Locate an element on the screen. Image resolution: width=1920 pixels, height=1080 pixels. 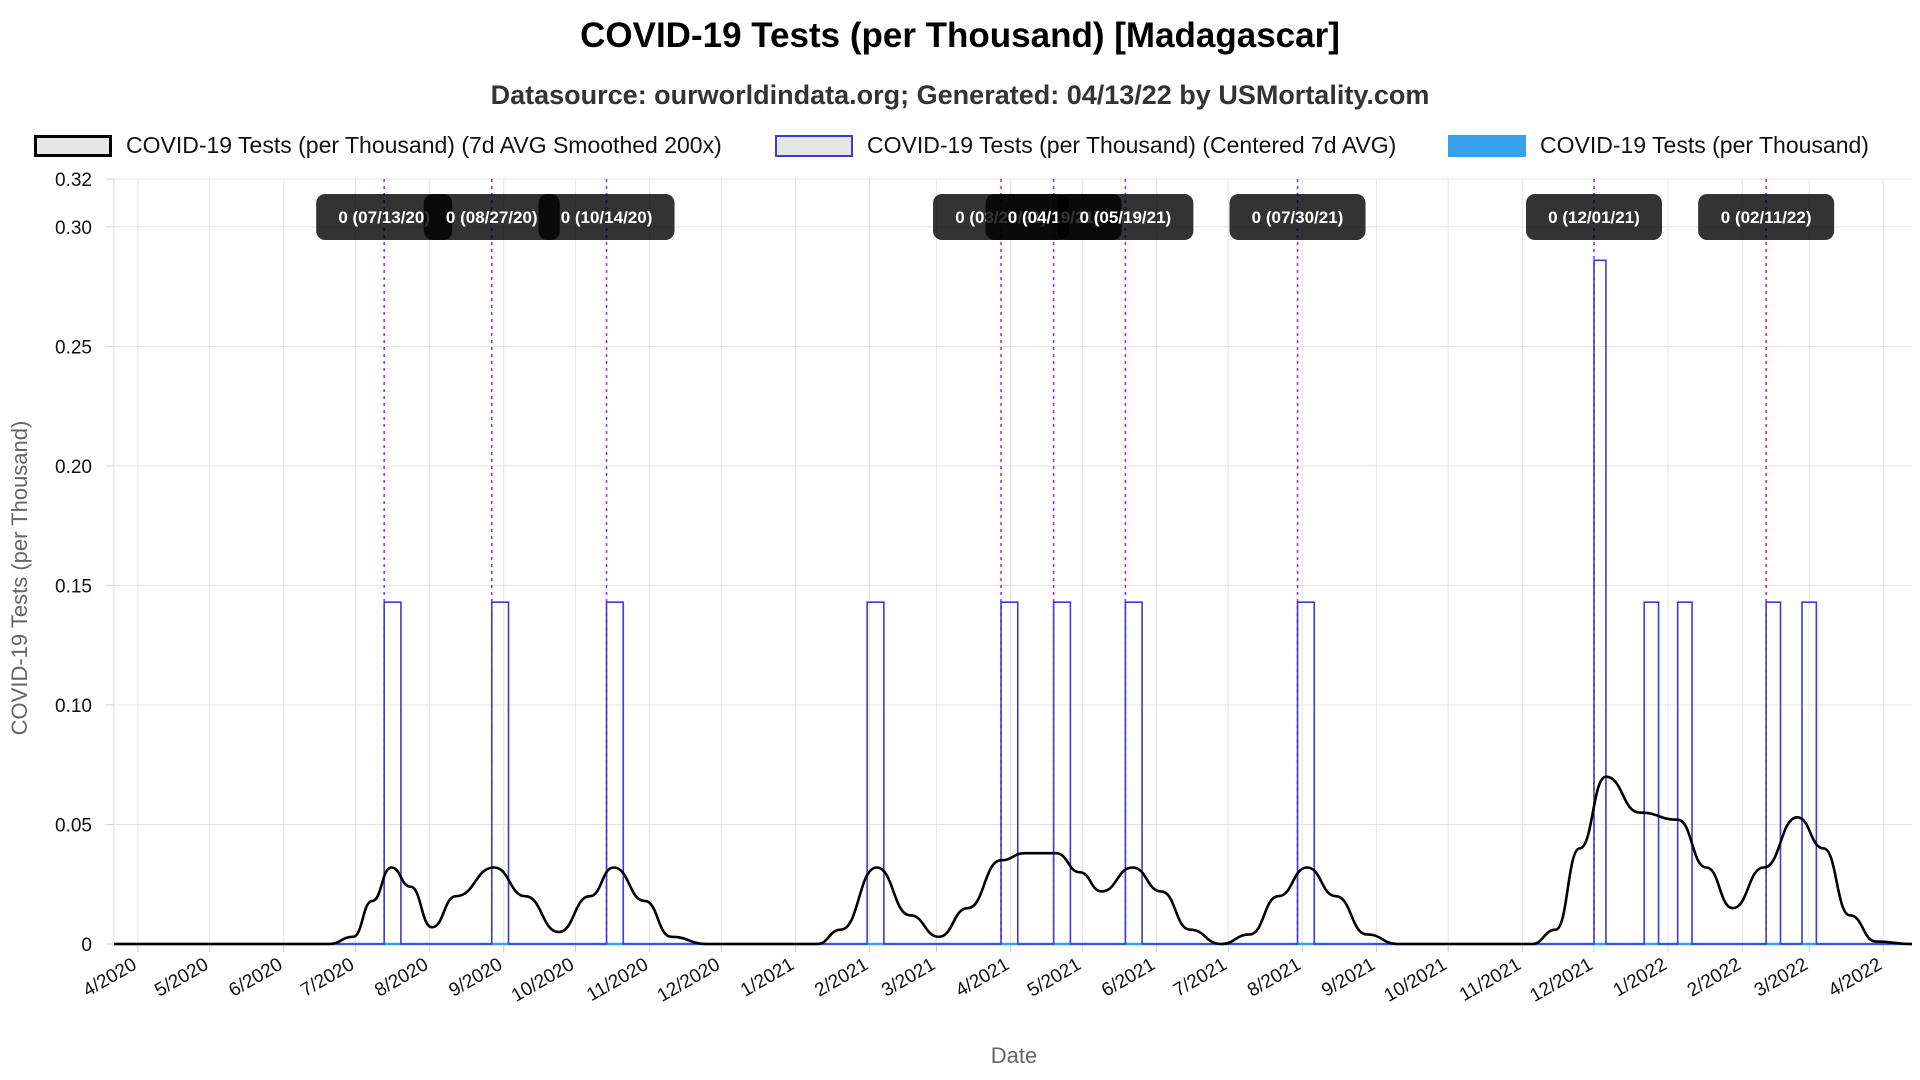
legend-label-daily: COVID-19 Tests (per Thousand) is located at coordinates (1704, 145).